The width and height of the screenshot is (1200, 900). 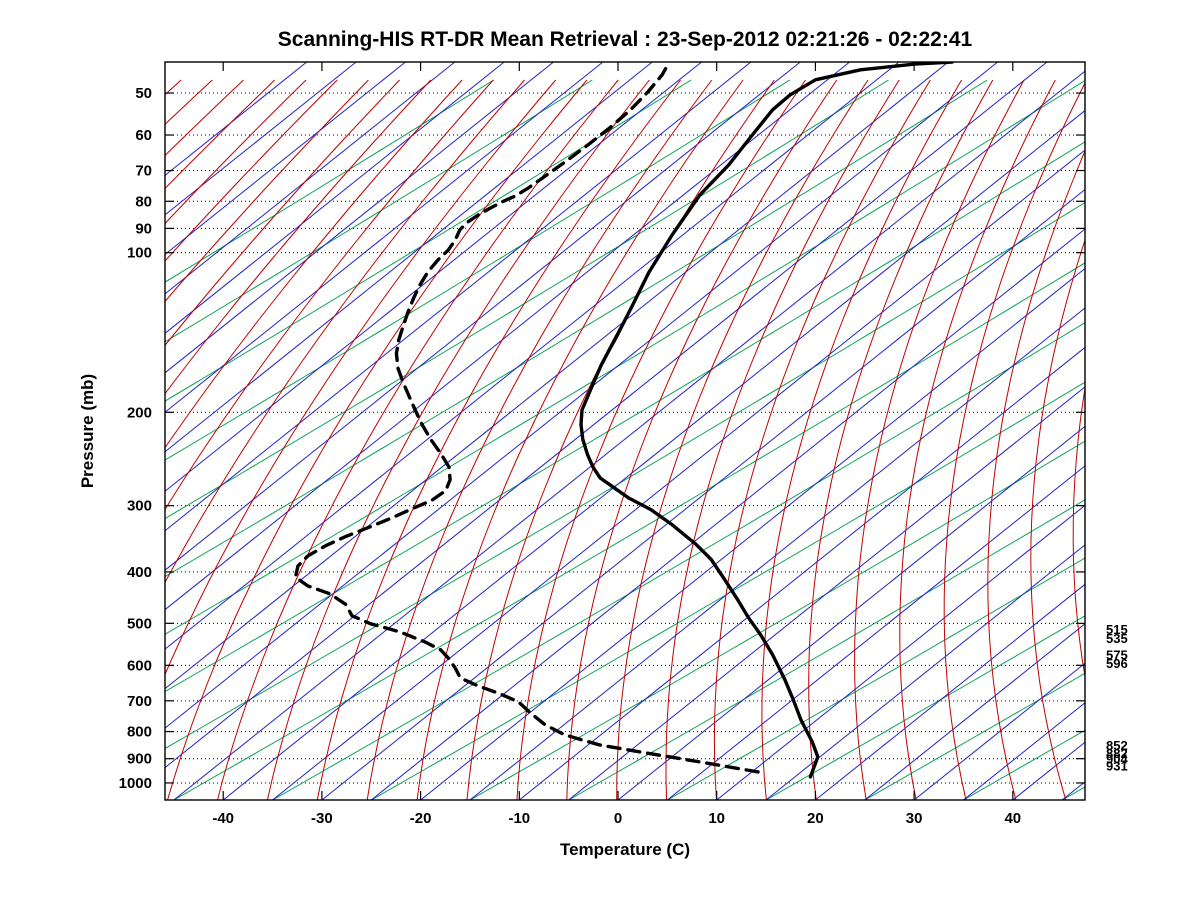 I want to click on x-tick-label: 30, so click(x=914, y=818).